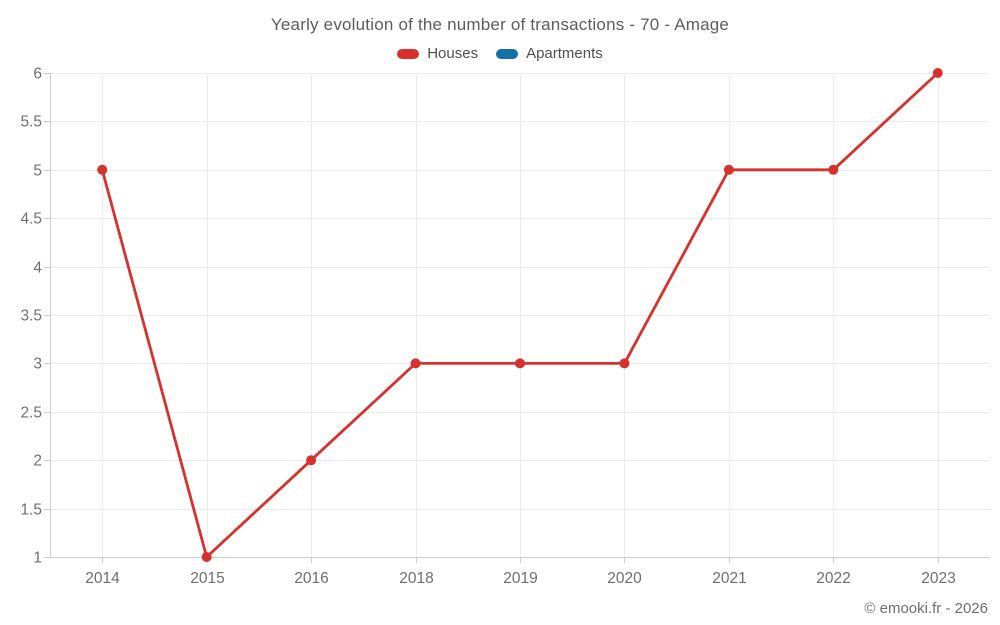 The height and width of the screenshot is (625, 1000). Describe the element at coordinates (37, 364) in the screenshot. I see `y-tick-label: 3` at that location.